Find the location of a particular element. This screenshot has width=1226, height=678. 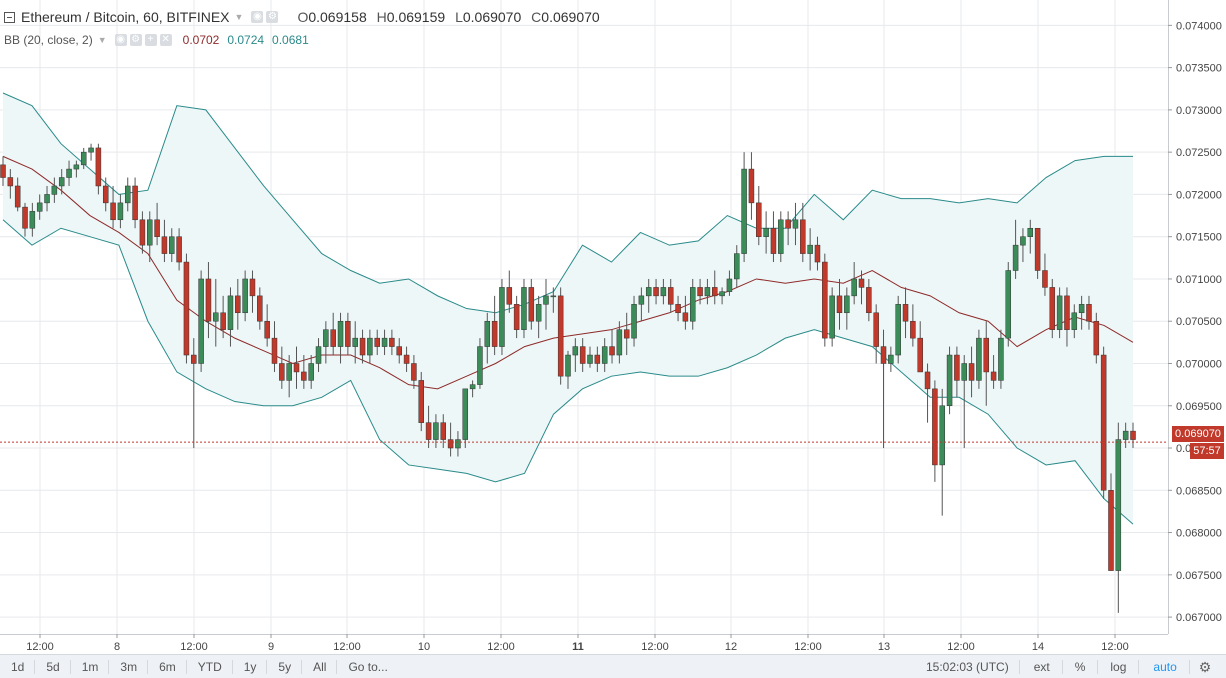

price-tick-label: 0.073500 is located at coordinates (1199, 69).